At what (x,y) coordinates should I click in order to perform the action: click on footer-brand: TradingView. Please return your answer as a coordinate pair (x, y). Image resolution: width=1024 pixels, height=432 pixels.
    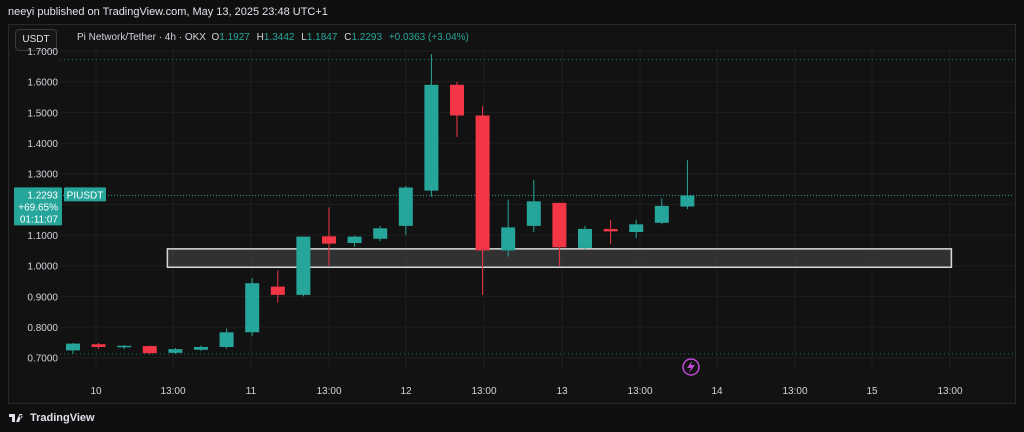
    Looking at the image, I should click on (62, 418).